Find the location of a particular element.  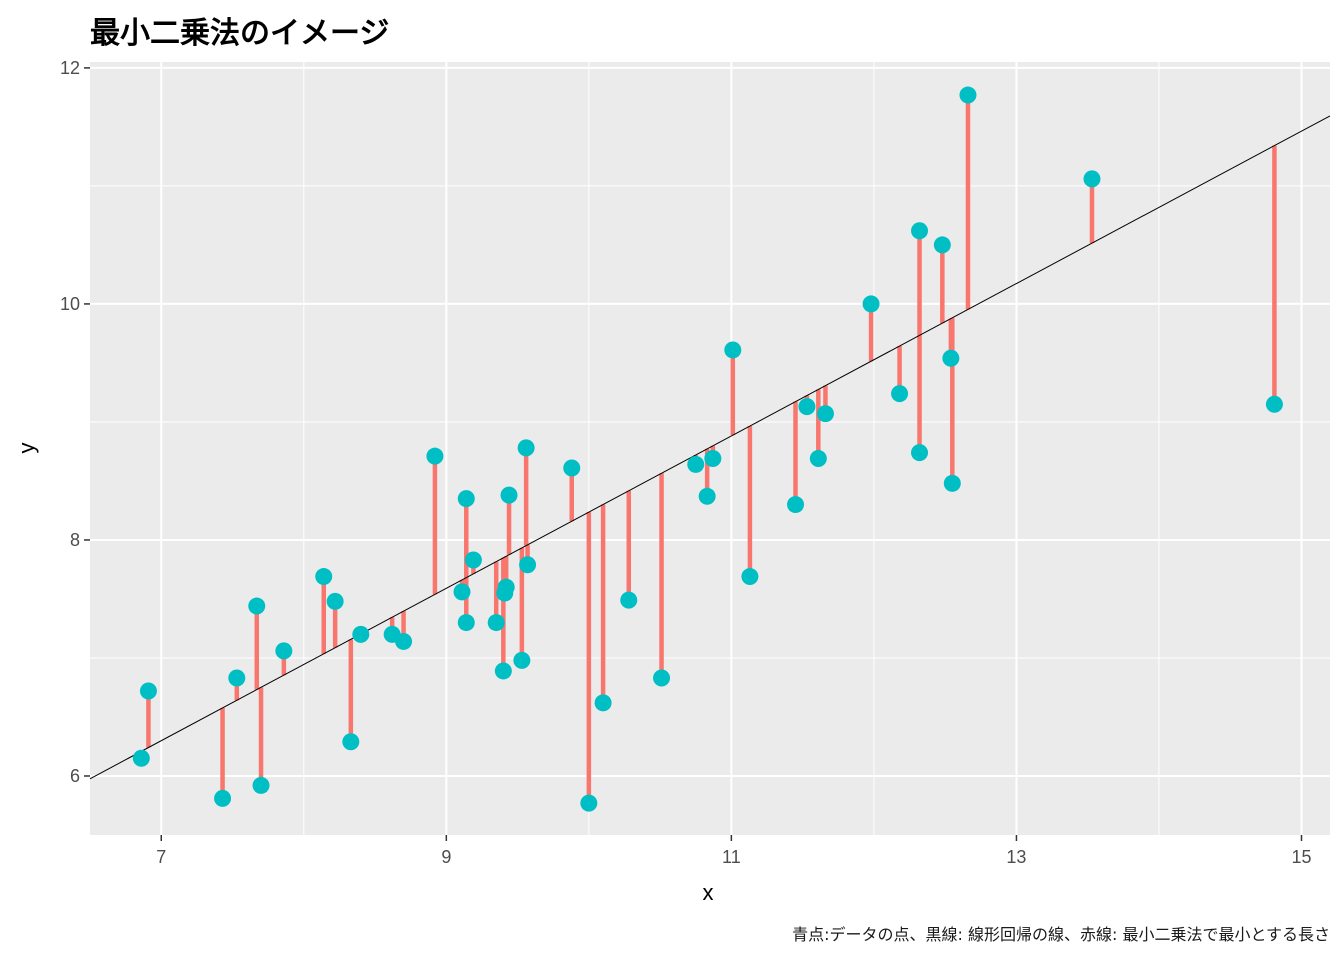

y-tick-label: 12 is located at coordinates (70, 68).